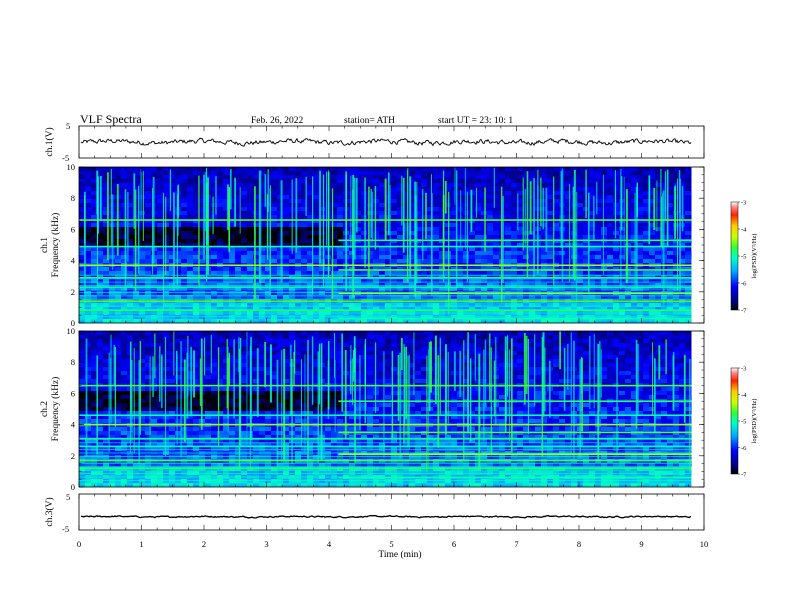 This screenshot has height=612, width=792. I want to click on colorbar-tick-label: -6, so click(744, 284).